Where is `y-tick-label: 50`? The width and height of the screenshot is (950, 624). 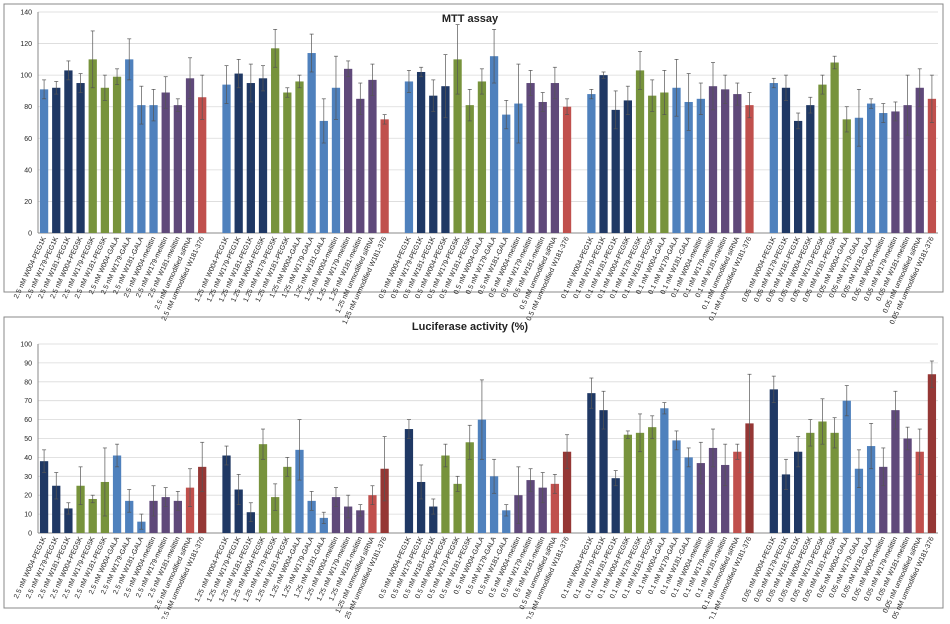
y-tick-label: 50 is located at coordinates (28, 439).